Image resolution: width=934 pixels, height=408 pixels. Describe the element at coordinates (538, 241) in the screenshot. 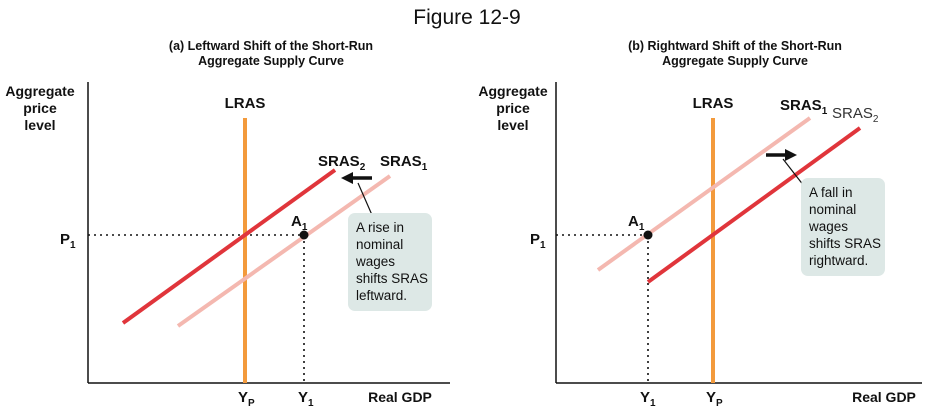

I see `panel-b-p1-label: P1` at that location.